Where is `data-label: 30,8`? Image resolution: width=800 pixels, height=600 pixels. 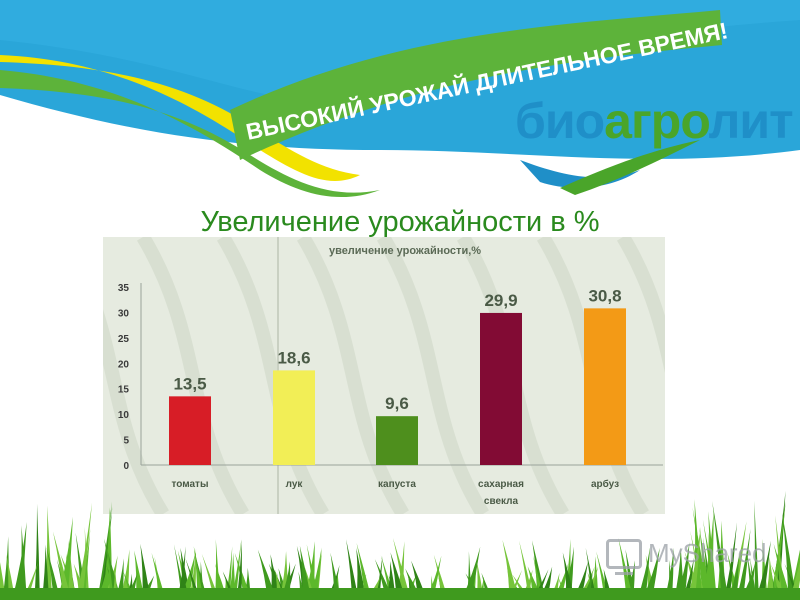 data-label: 30,8 is located at coordinates (604, 295).